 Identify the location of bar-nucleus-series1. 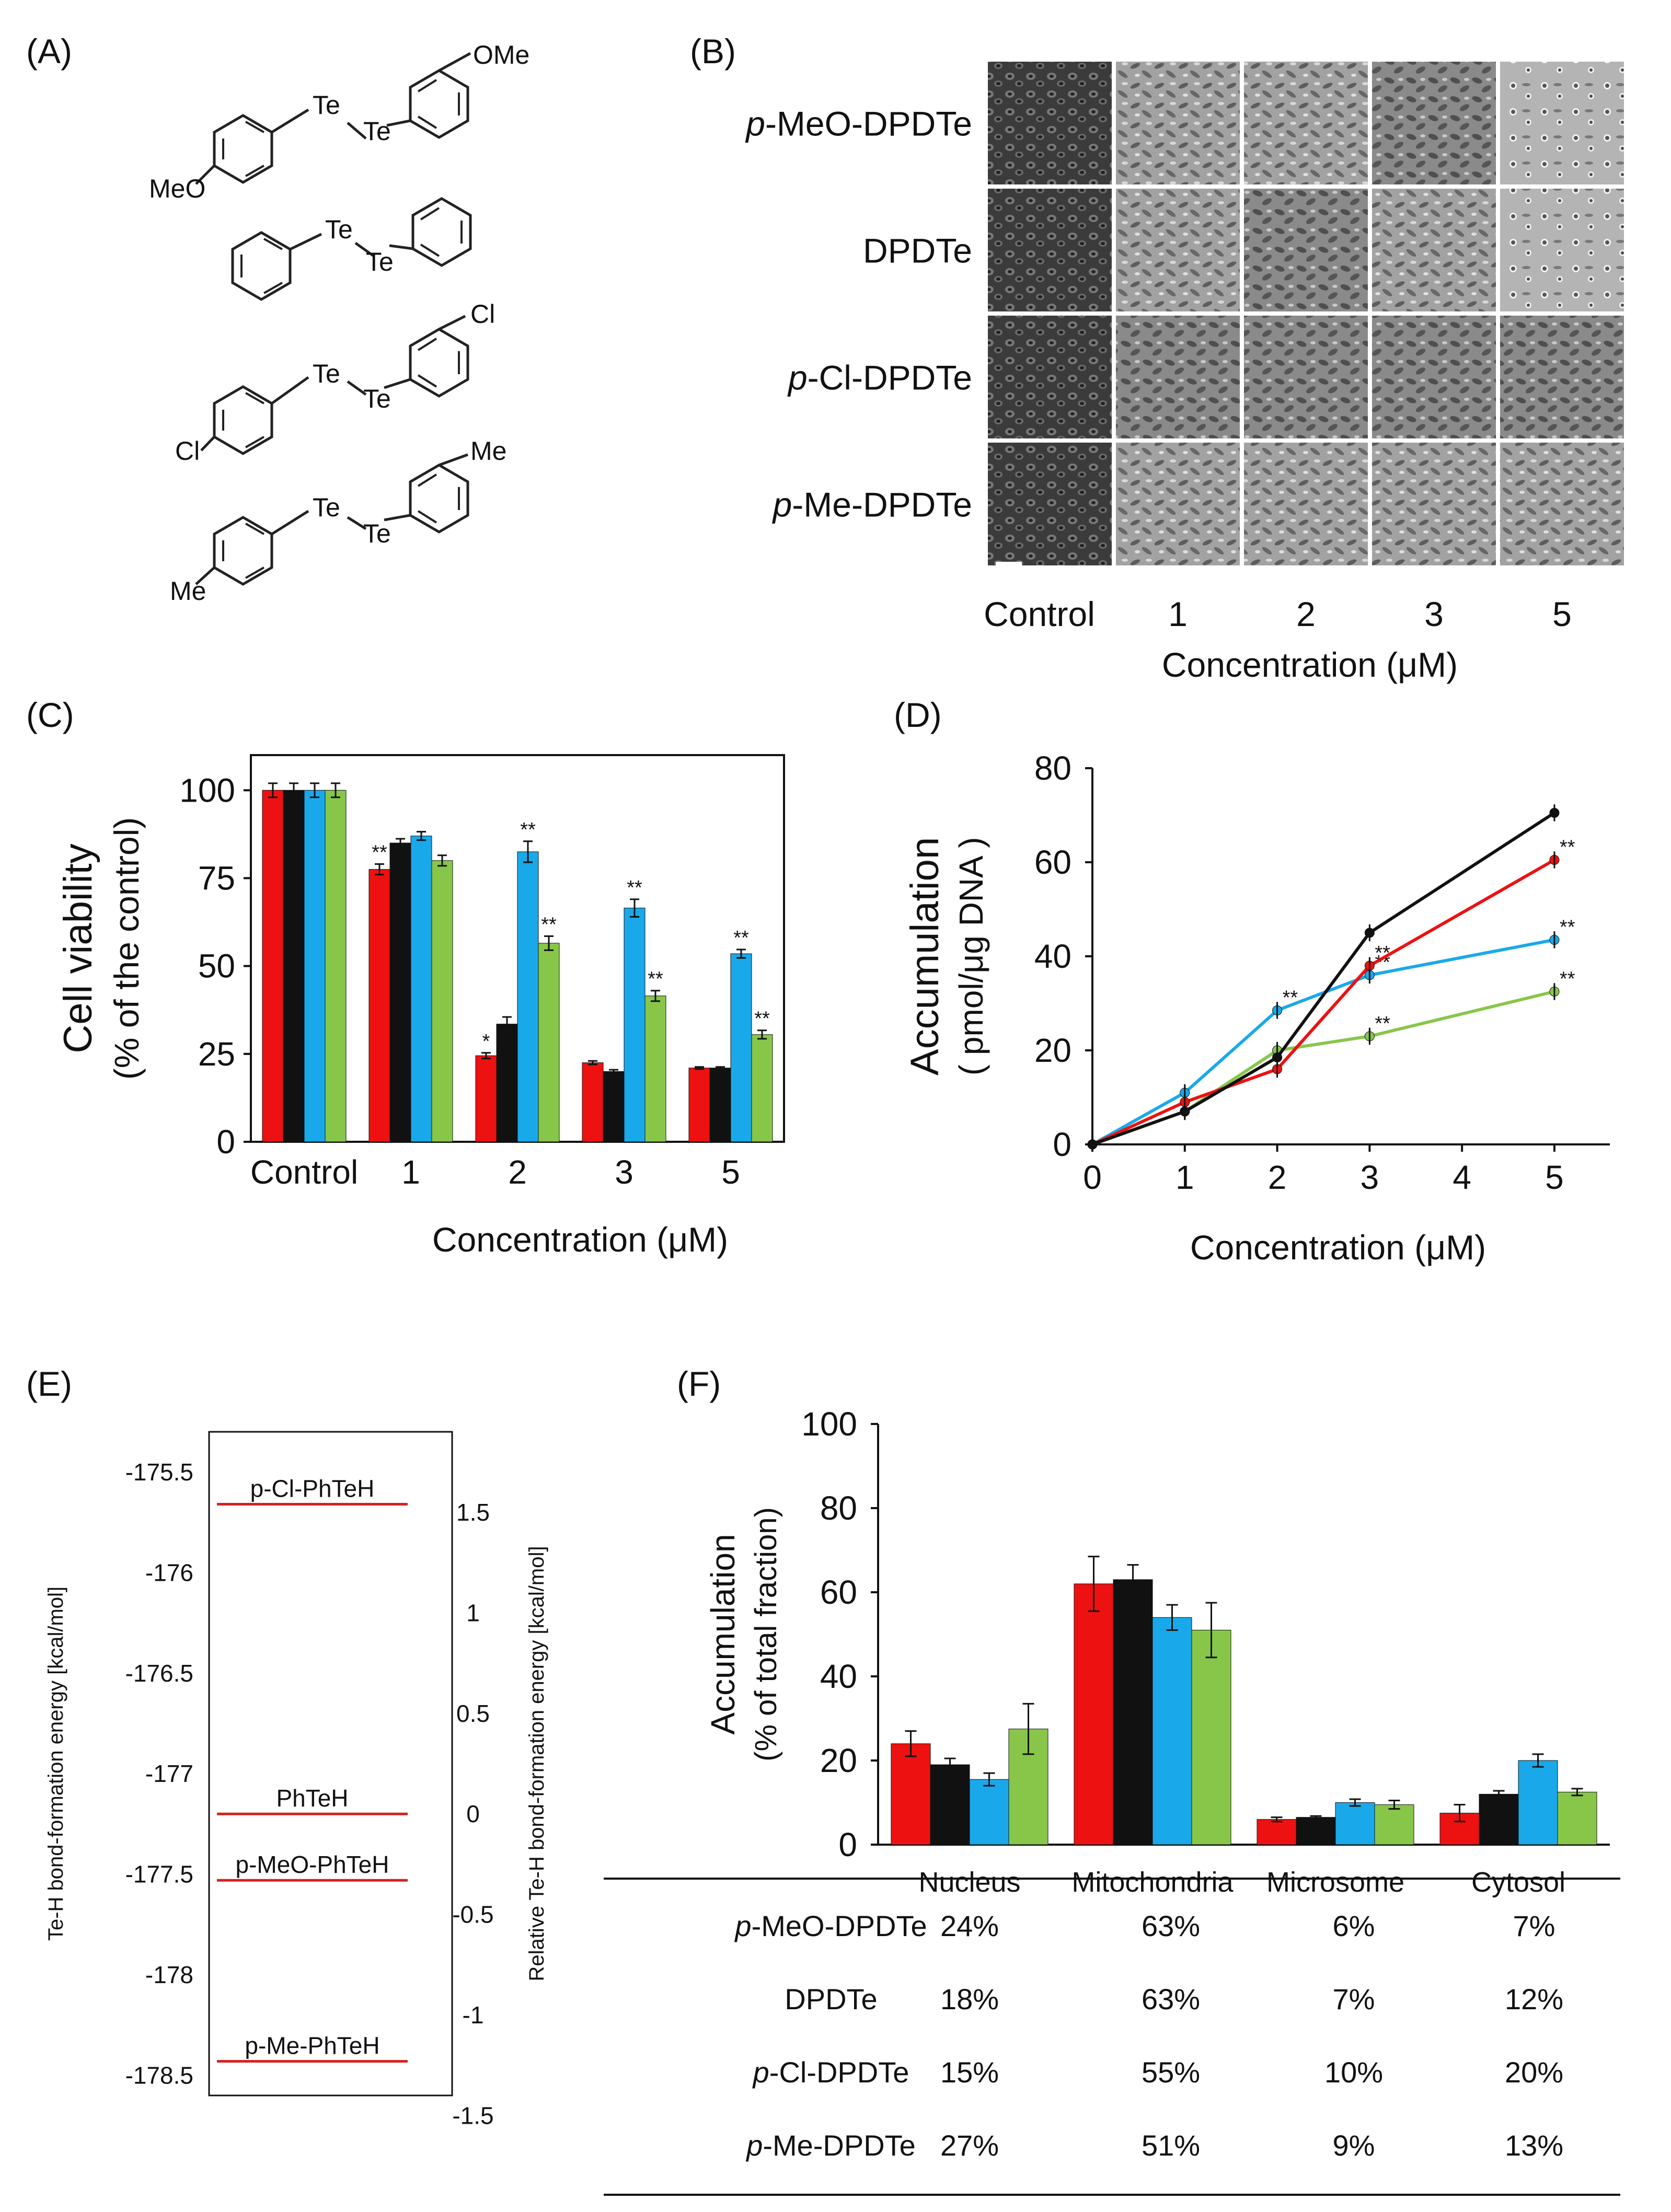
(911, 1794).